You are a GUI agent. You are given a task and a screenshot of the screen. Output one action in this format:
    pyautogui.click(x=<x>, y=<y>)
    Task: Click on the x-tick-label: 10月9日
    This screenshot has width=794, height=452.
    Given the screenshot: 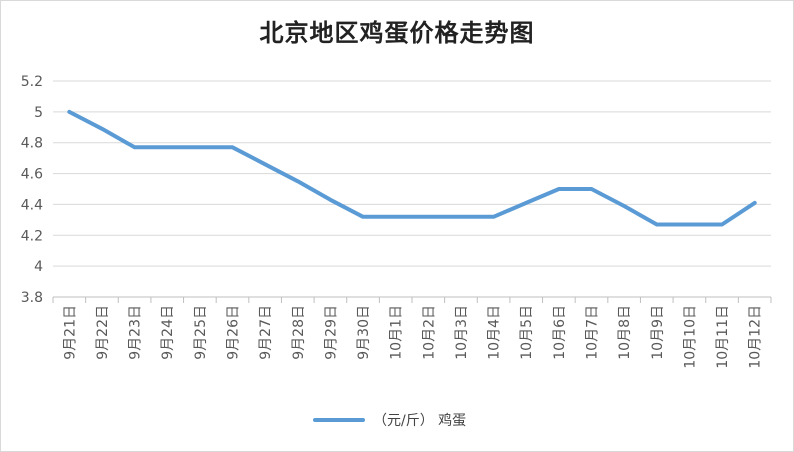 What is the action you would take?
    pyautogui.click(x=658, y=332)
    